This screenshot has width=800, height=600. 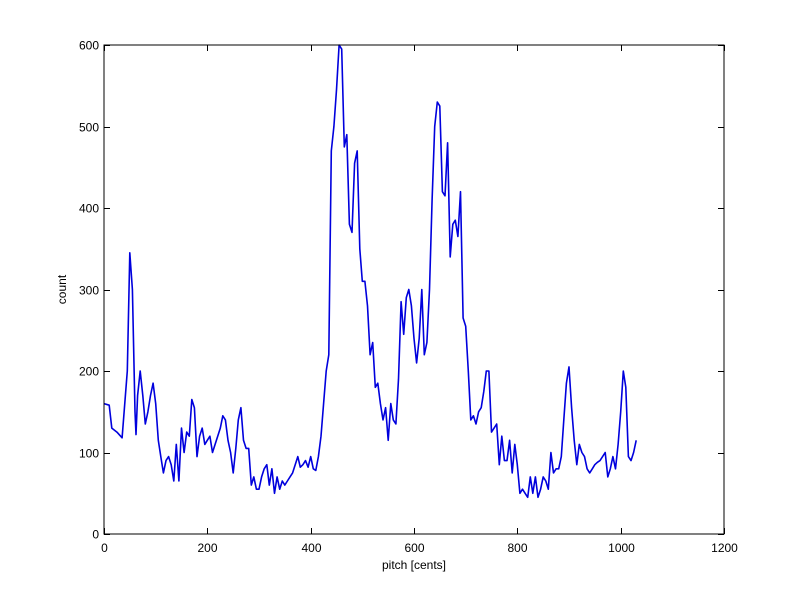 I want to click on x-tick-label: 1200, so click(x=724, y=548).